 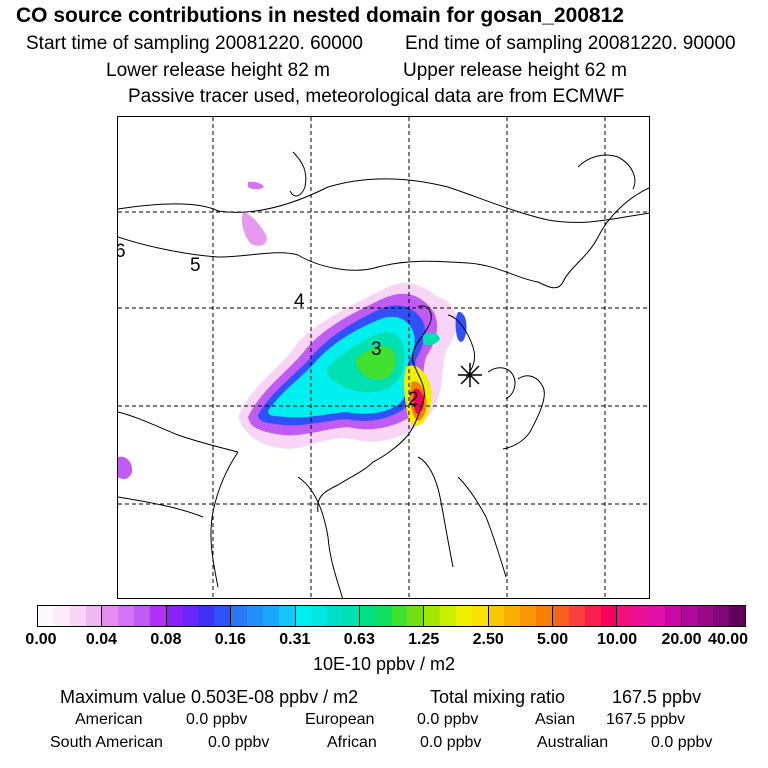 What do you see at coordinates (555, 719) in the screenshot?
I see `asian-label: Asian` at bounding box center [555, 719].